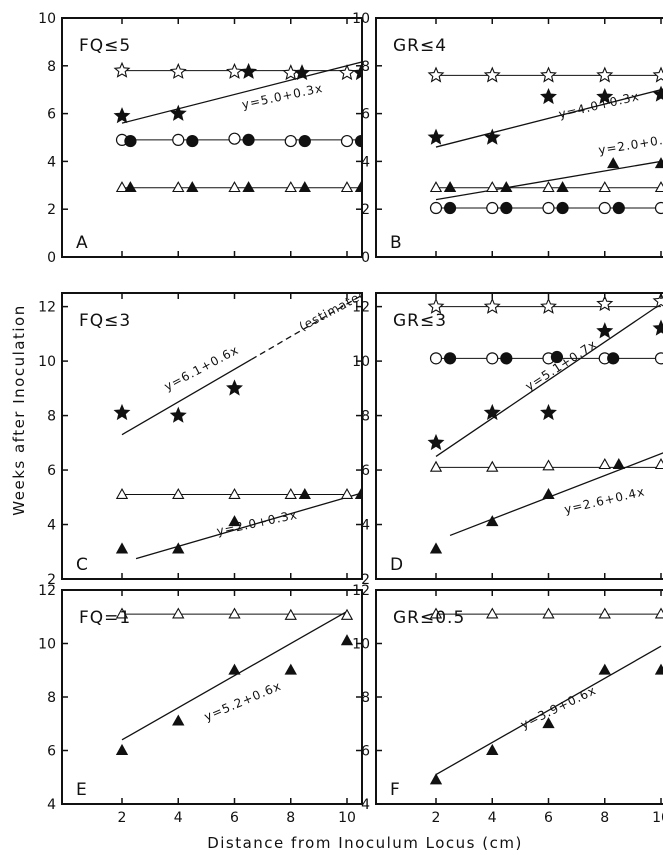 The height and width of the screenshot is (855, 663). Describe the element at coordinates (365, 843) in the screenshot. I see `x-axis-label: Distance from Inoculum Locus (cm)` at that location.